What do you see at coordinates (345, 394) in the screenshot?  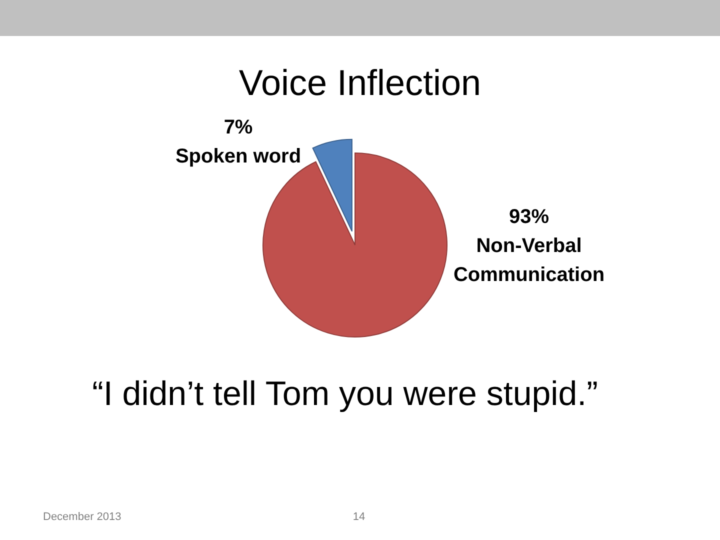 I see `text: “I didn’t tell Tom you were stupid.”` at bounding box center [345, 394].